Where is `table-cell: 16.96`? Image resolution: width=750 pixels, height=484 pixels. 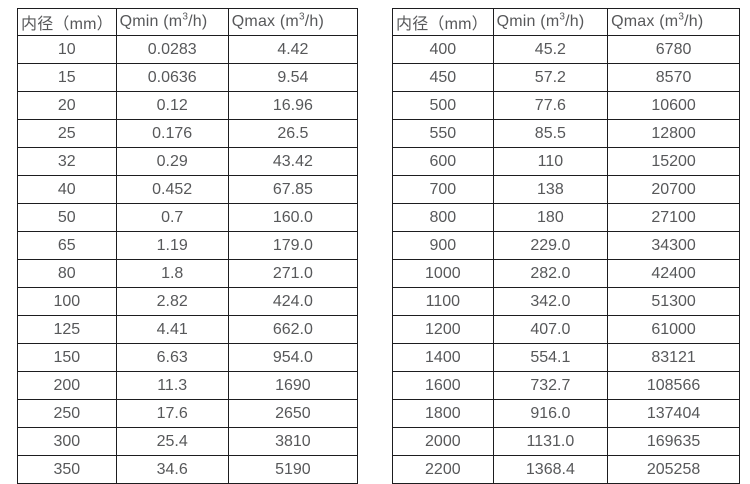
table-cell: 16.96 is located at coordinates (293, 105).